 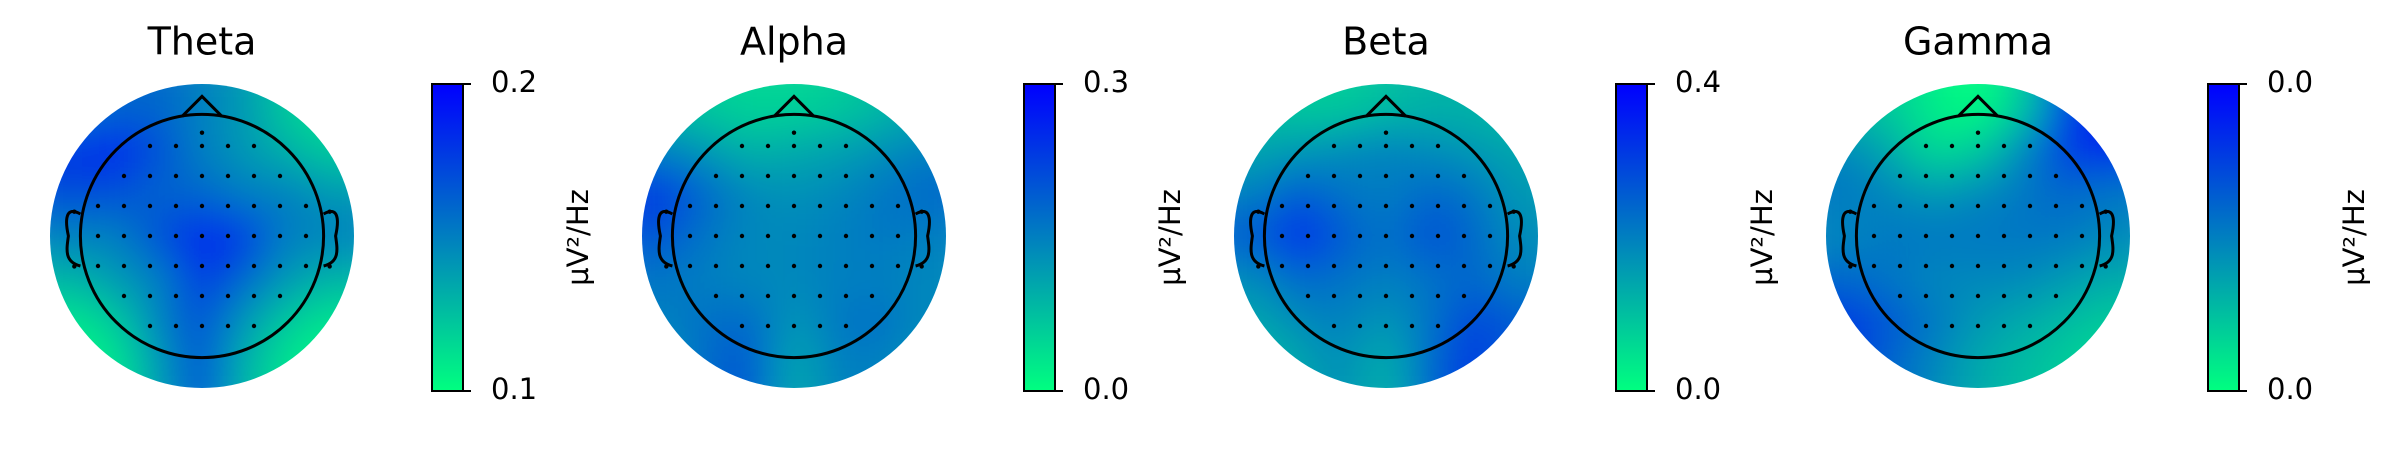 I want to click on nose, so click(x=202, y=106).